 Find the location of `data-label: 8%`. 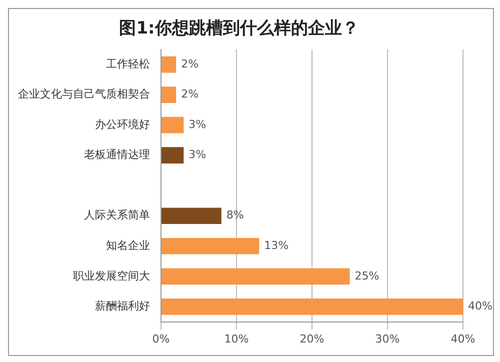

data-label: 8% is located at coordinates (235, 215).